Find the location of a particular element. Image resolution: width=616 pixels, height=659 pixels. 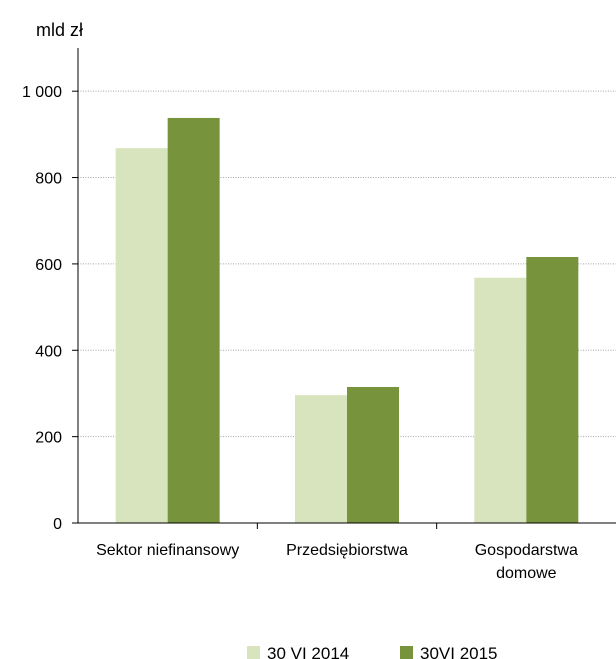

y-unit-label: mld zł is located at coordinates (59, 30).